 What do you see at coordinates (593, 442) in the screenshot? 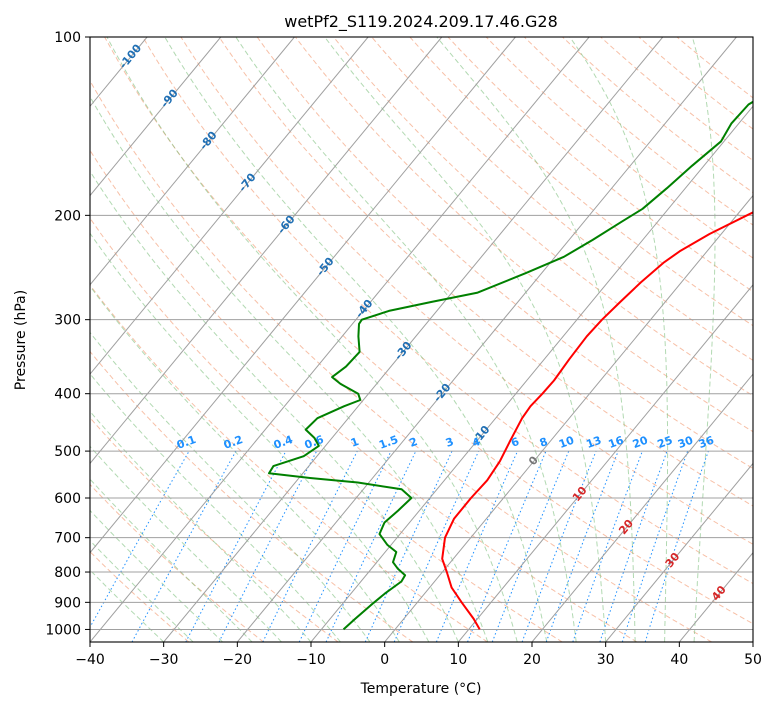
I see `mixing-ratio-label: 13` at bounding box center [593, 442].